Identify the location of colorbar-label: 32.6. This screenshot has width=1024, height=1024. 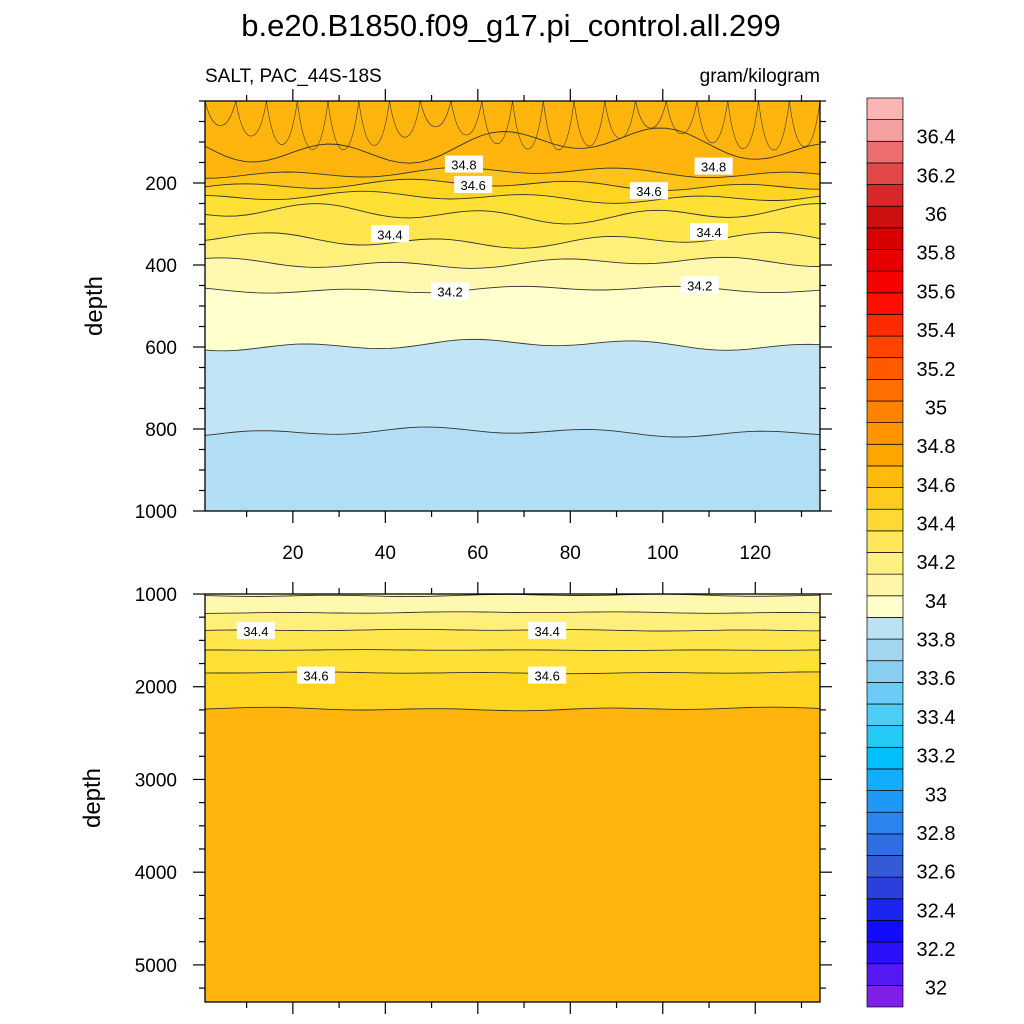
(936, 873).